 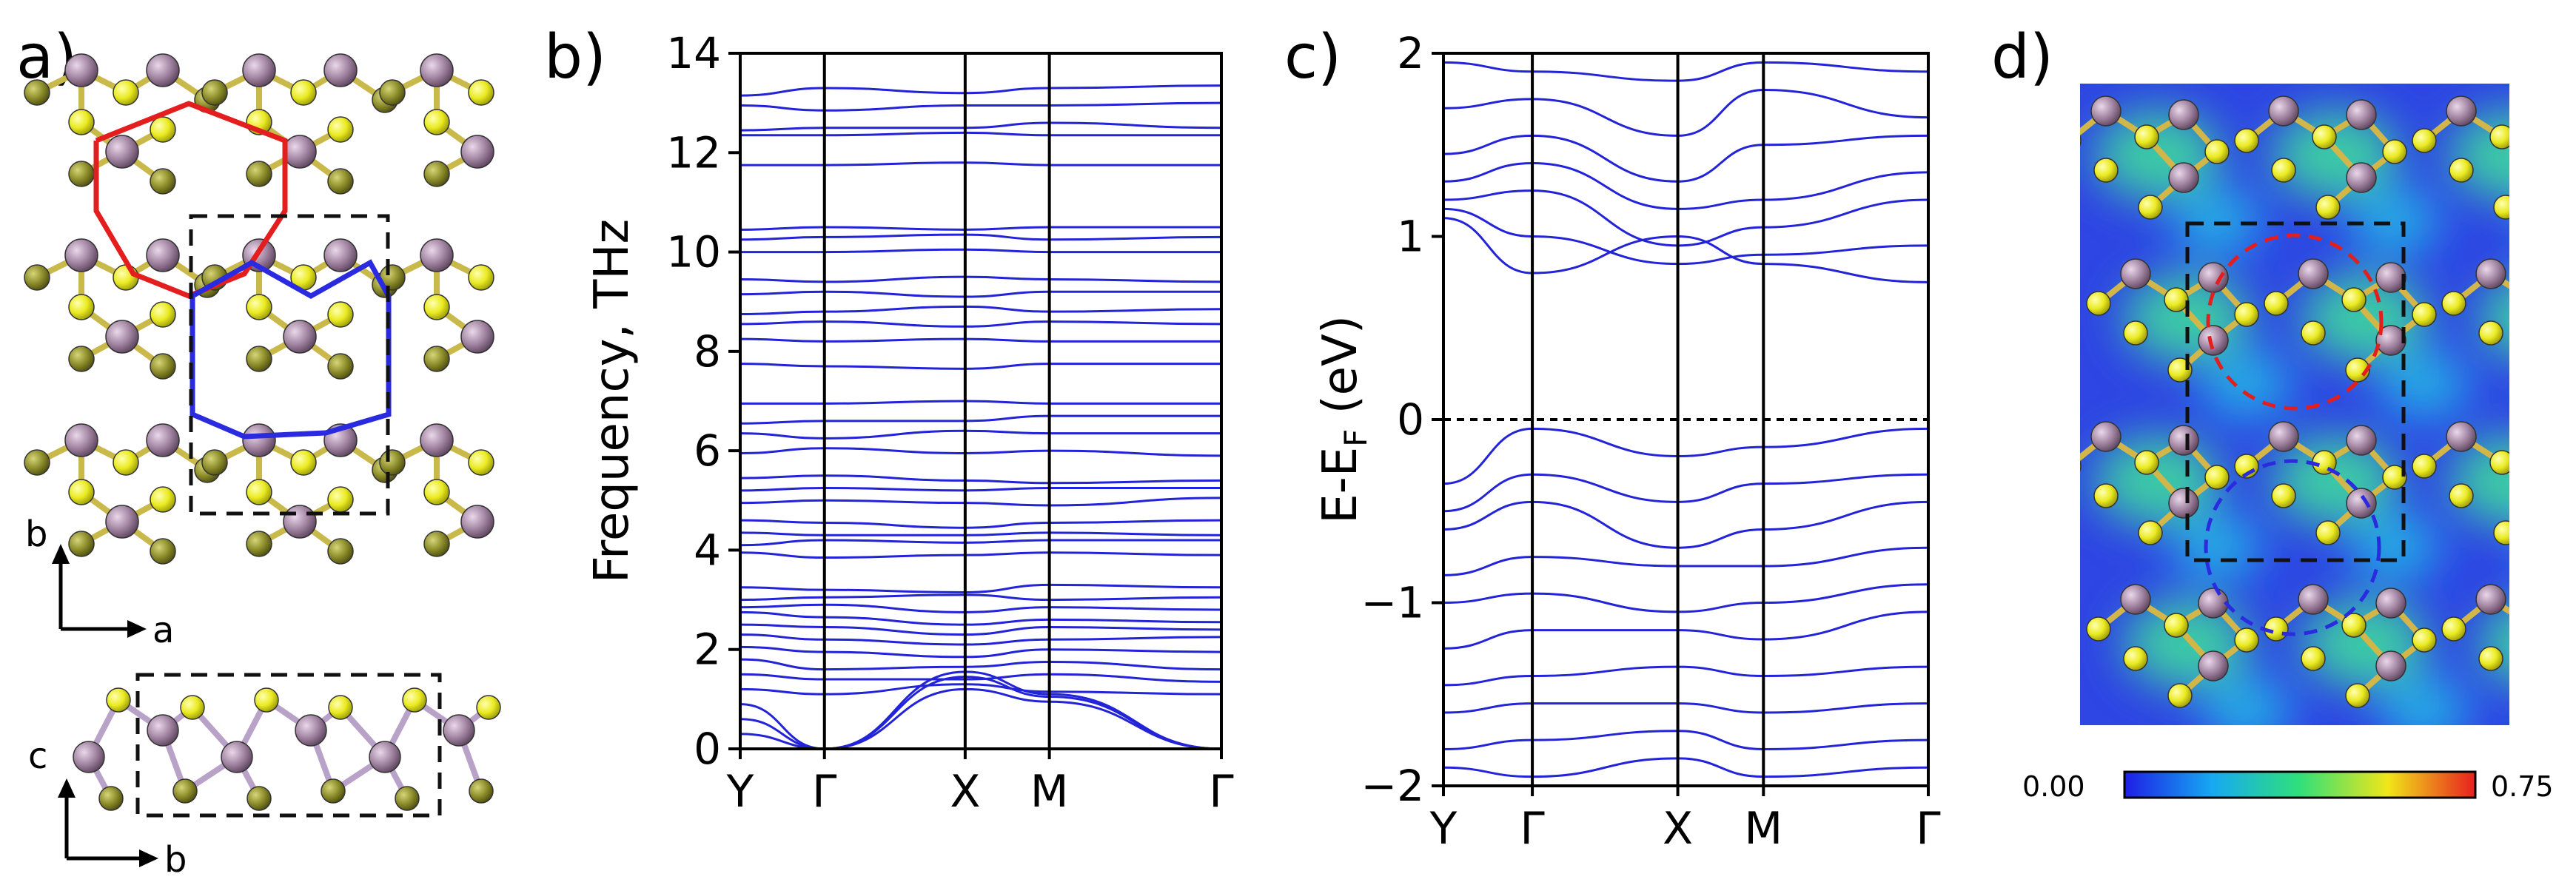 I want to click on panel-a-label: a), so click(x=46, y=57).